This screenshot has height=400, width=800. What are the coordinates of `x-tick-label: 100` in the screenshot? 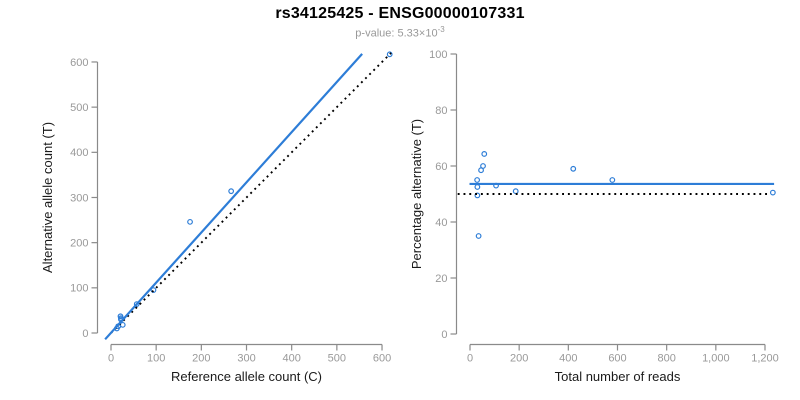 It's located at (156, 359).